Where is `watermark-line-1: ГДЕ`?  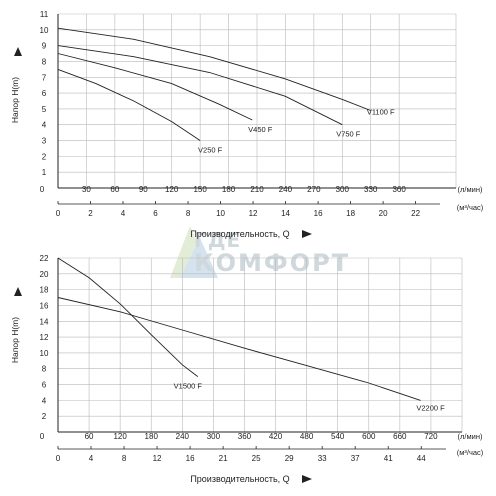 watermark-line-1: ГДЕ is located at coordinates (218, 240).